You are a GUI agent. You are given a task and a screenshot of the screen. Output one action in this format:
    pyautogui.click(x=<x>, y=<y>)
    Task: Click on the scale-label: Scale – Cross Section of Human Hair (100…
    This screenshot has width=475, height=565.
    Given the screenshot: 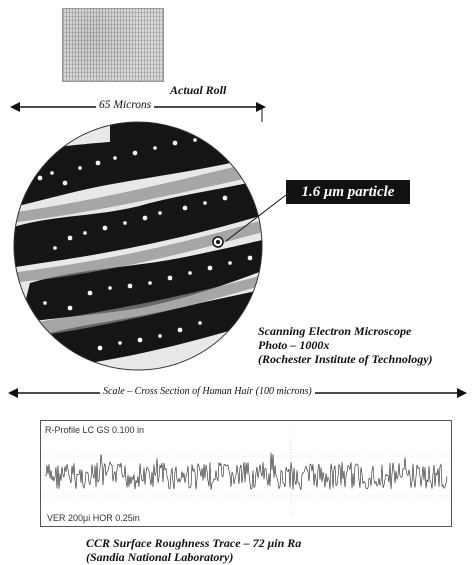 What is the action you would take?
    pyautogui.click(x=207, y=391)
    